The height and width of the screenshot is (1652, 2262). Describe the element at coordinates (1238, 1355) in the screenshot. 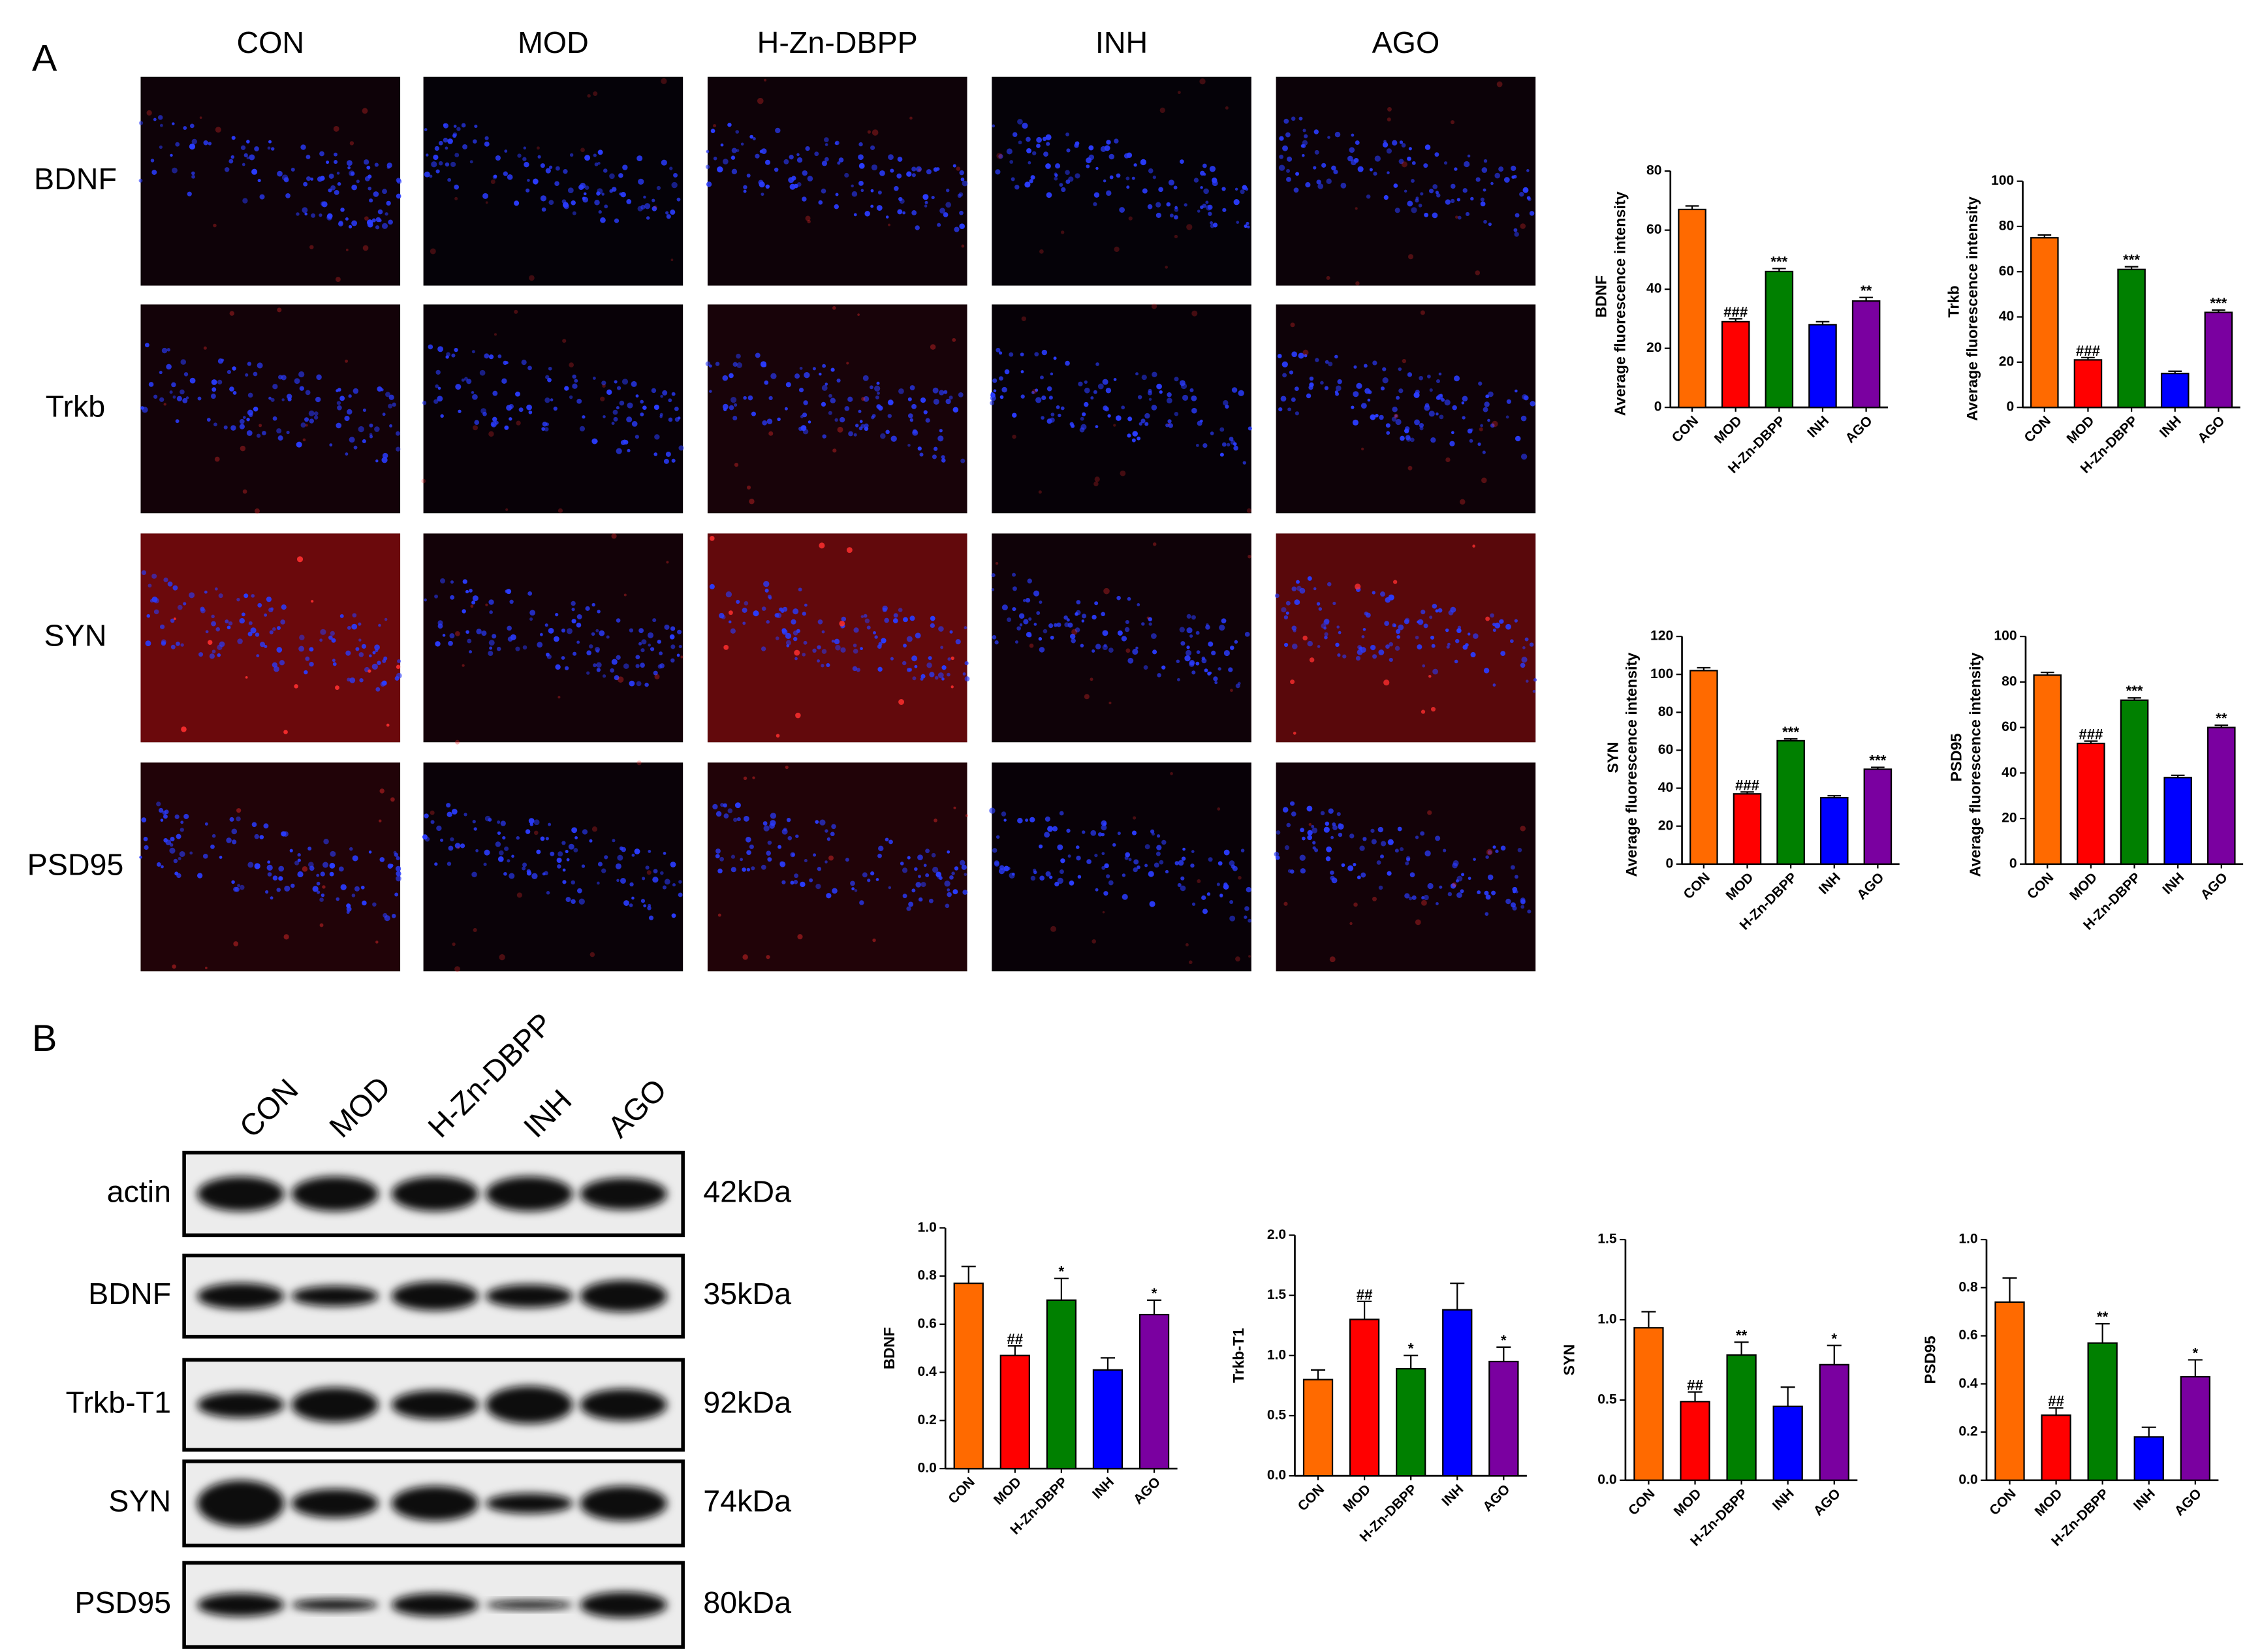

I see `y-axis-title: Trkb-T1` at that location.